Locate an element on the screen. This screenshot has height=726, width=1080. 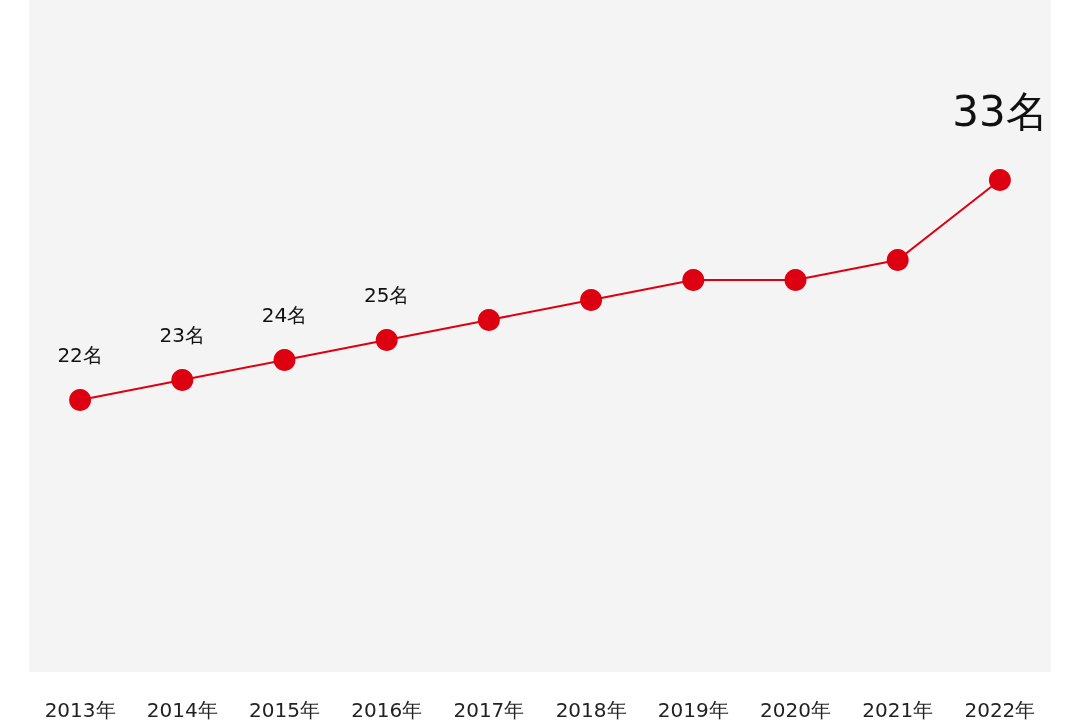
data-label: 24名 is located at coordinates (284, 315).